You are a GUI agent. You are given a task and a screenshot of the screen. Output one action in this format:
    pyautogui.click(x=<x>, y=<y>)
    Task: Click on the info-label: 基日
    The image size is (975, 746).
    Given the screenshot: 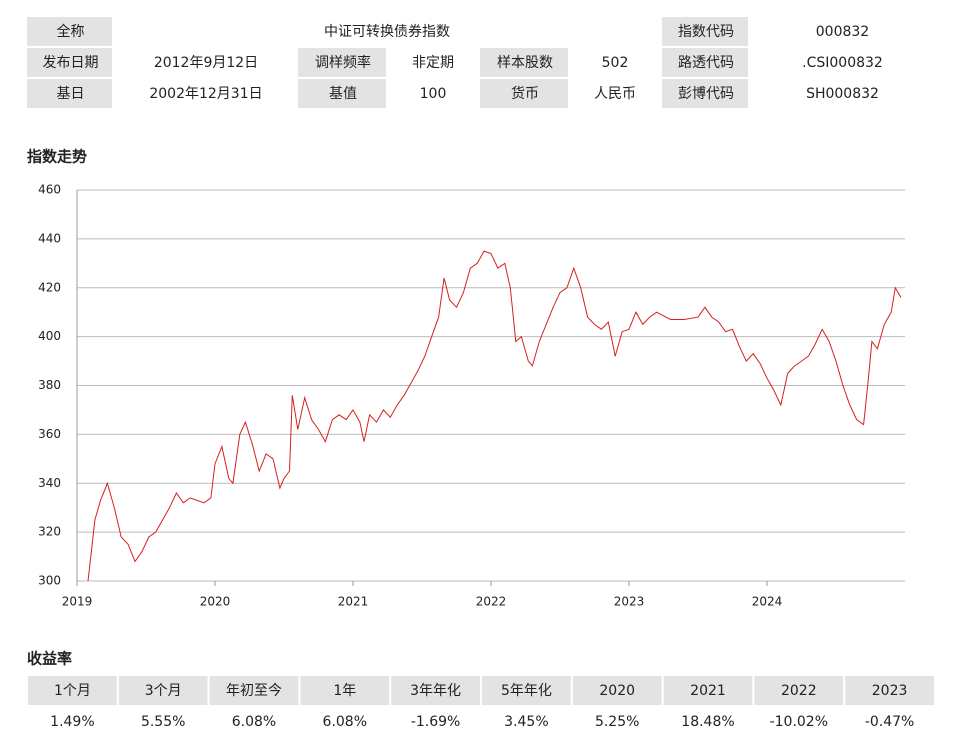 What is the action you would take?
    pyautogui.click(x=71, y=93)
    